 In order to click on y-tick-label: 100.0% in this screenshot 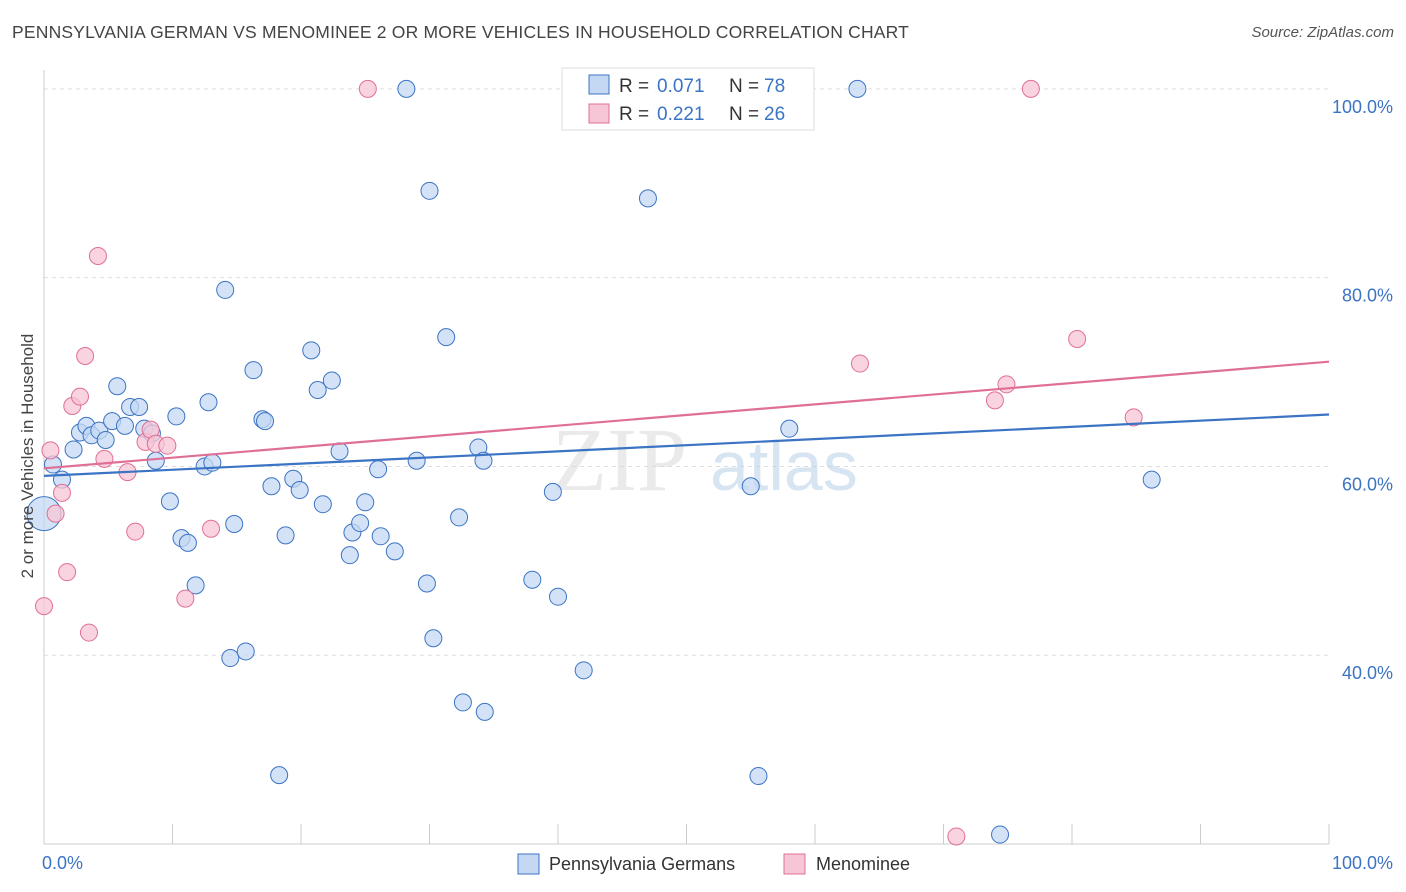, I will do `click(1362, 107)`.